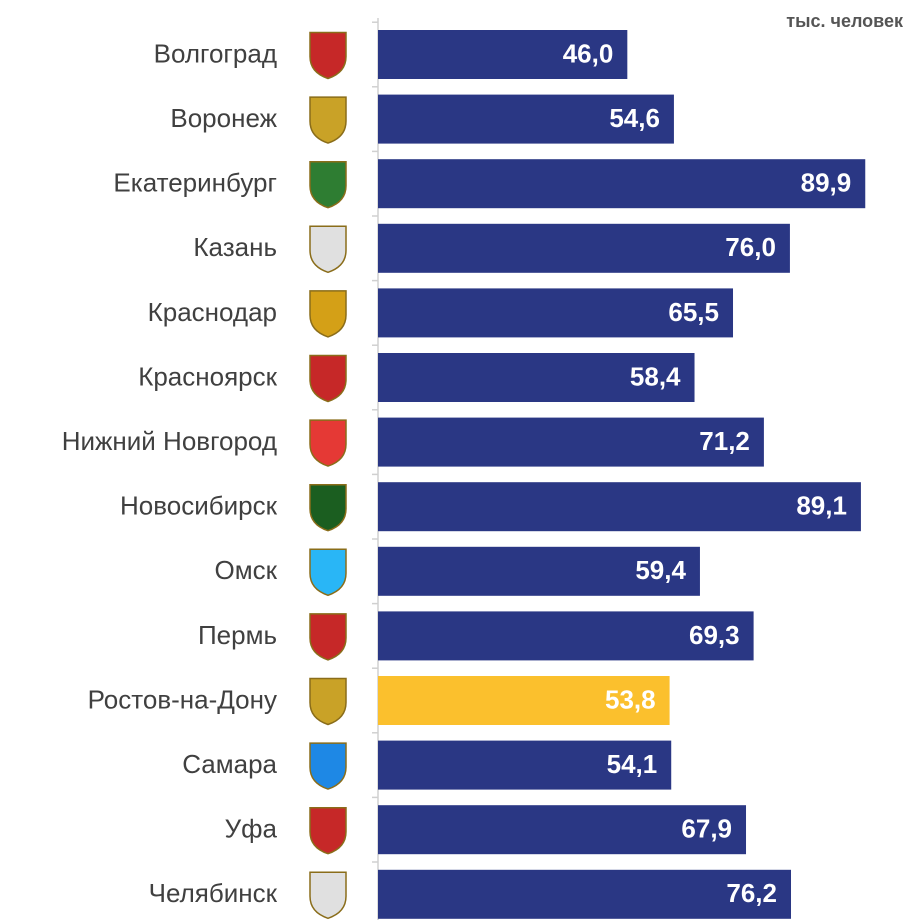  I want to click on category-label: Новосибирск, so click(199, 506).